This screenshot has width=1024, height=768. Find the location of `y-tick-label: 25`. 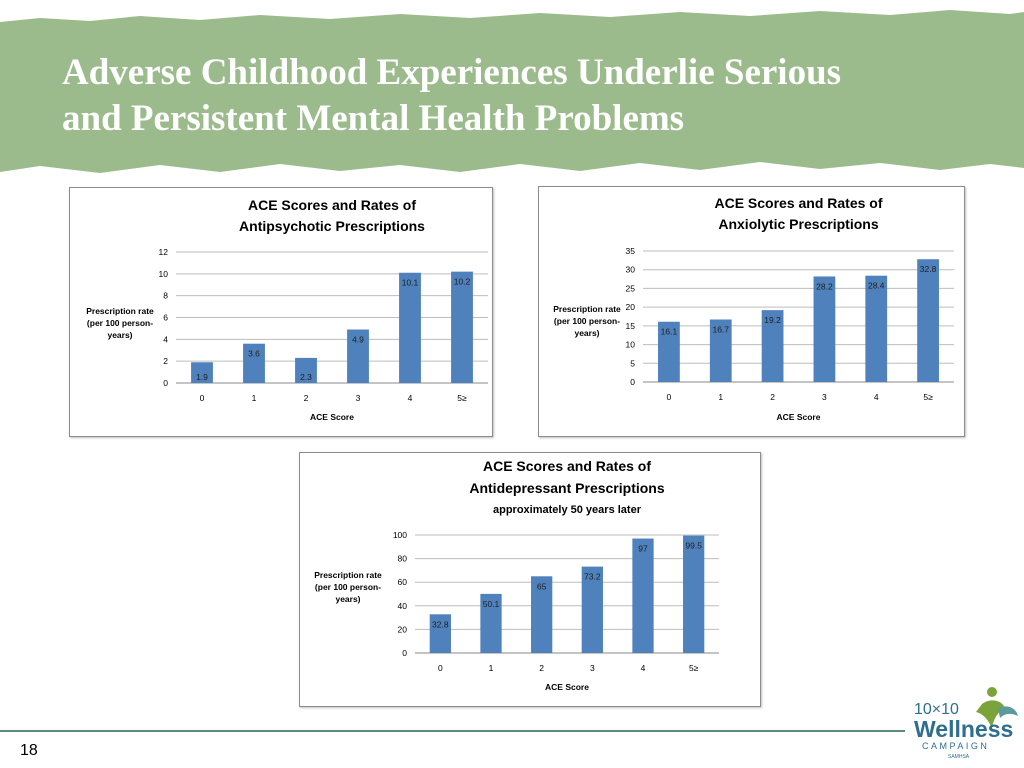

y-tick-label: 25 is located at coordinates (631, 288).